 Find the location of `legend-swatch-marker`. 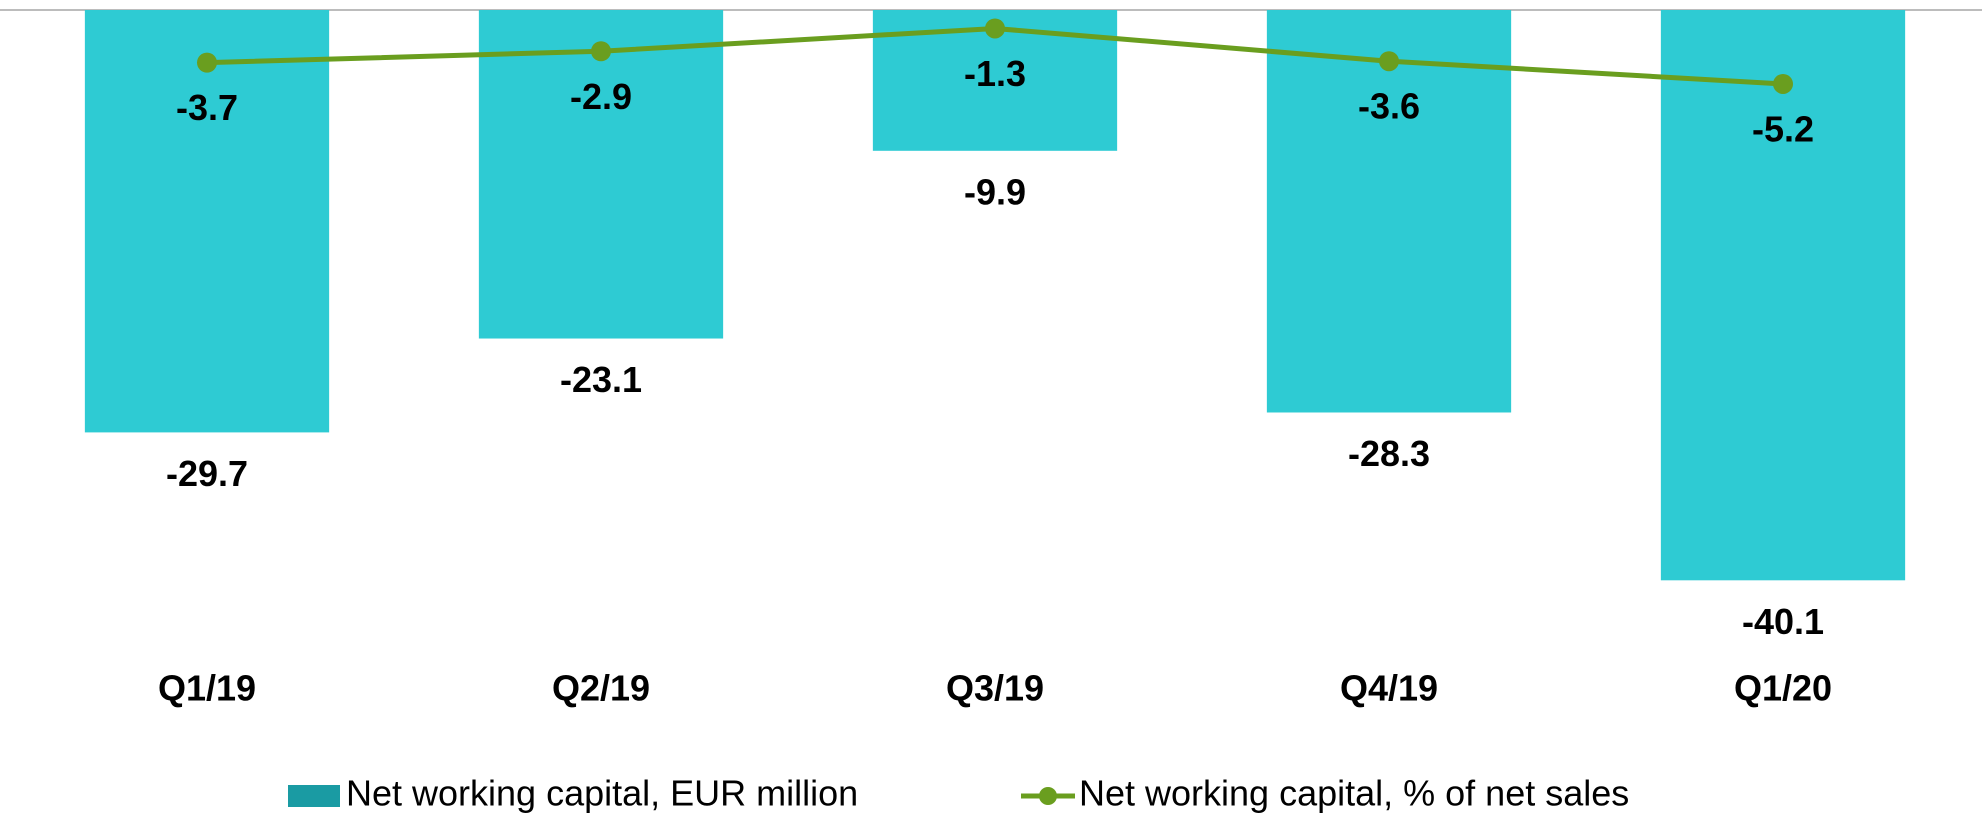

legend-swatch-marker is located at coordinates (1048, 796).